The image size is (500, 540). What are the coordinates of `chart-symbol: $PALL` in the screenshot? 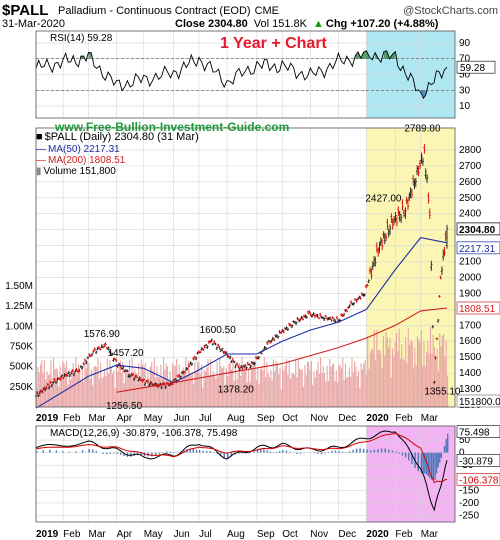 It's located at (25, 10).